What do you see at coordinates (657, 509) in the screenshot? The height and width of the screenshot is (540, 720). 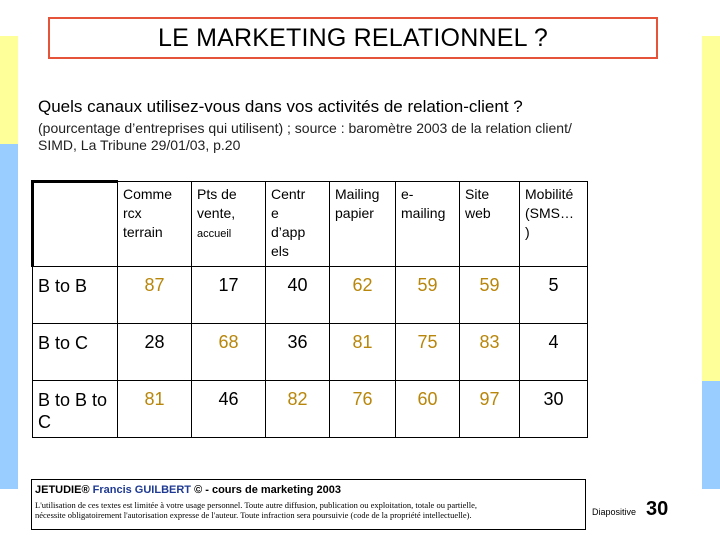 I see `slide-number: 30` at bounding box center [657, 509].